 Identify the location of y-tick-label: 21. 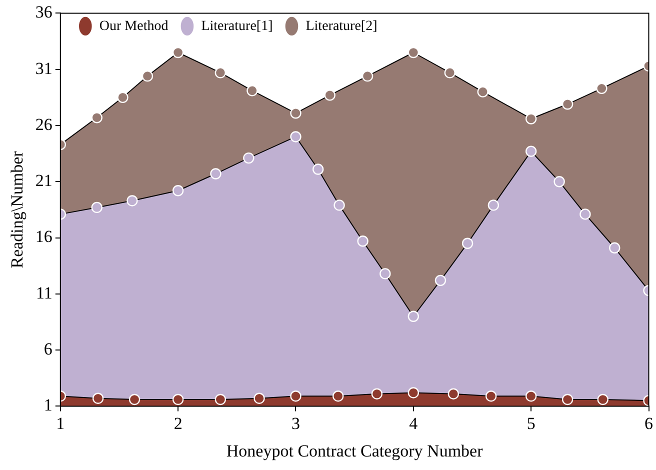
(43, 180).